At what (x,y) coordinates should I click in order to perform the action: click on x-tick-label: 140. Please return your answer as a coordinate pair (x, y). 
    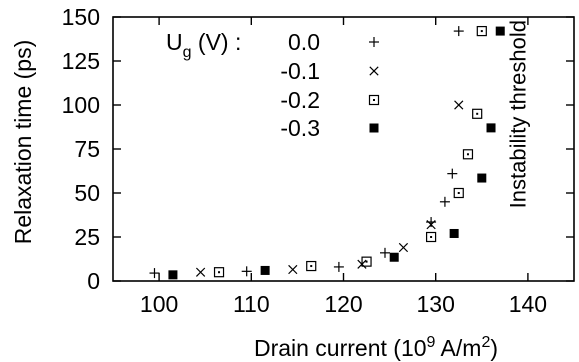
    Looking at the image, I should click on (528, 304).